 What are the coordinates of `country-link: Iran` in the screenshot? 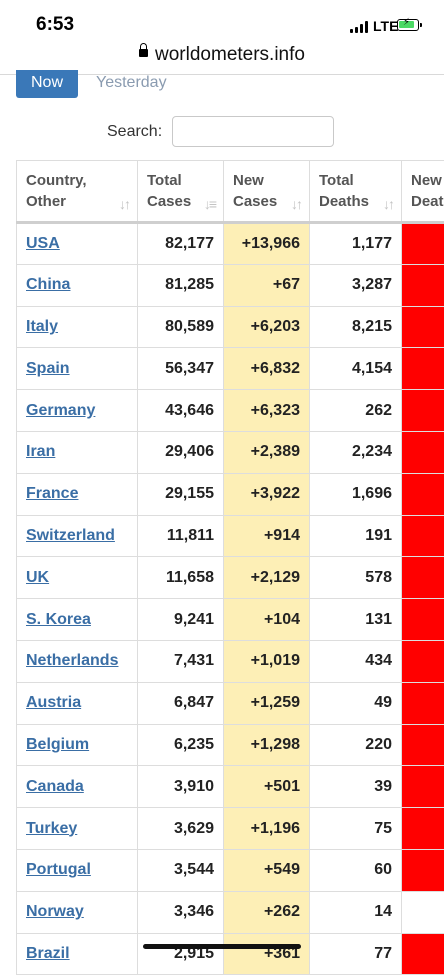 It's located at (40, 451).